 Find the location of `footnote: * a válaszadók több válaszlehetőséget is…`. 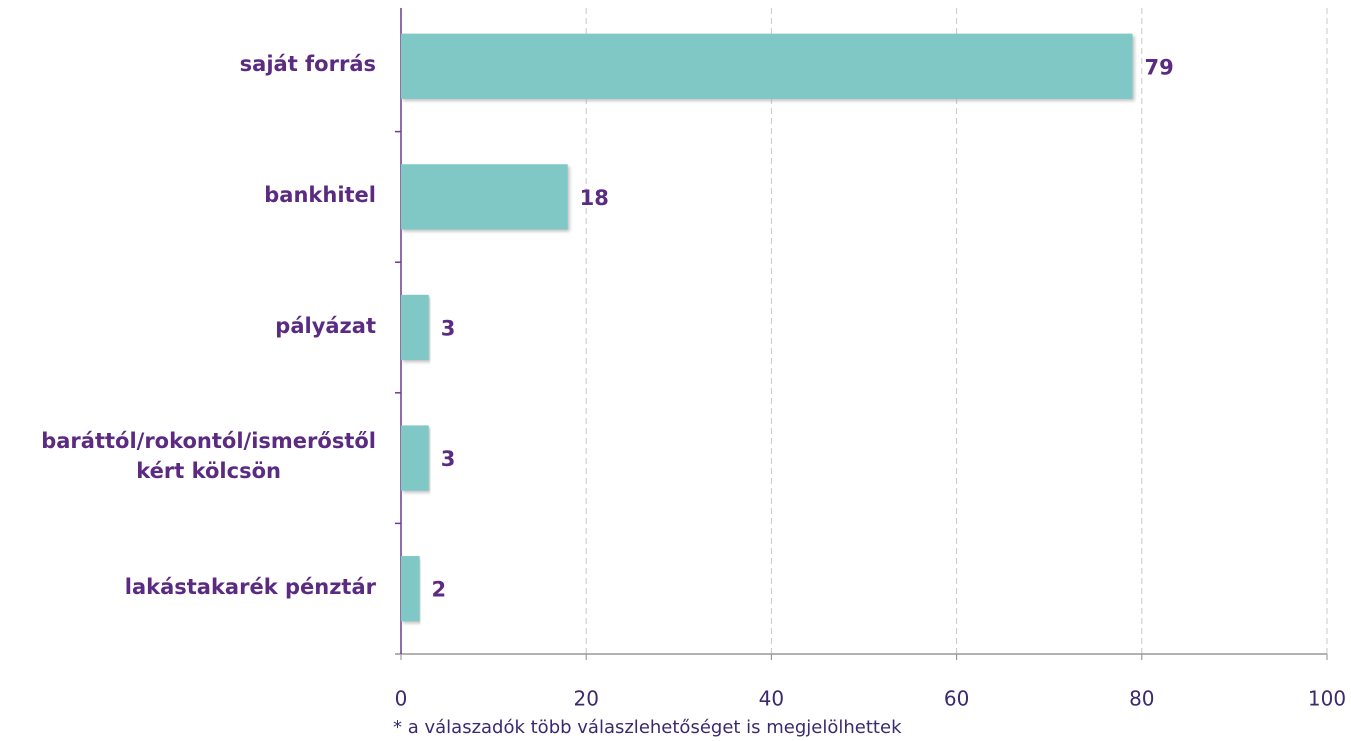

footnote: * a válaszadók több válaszlehetőséget is… is located at coordinates (647, 727).